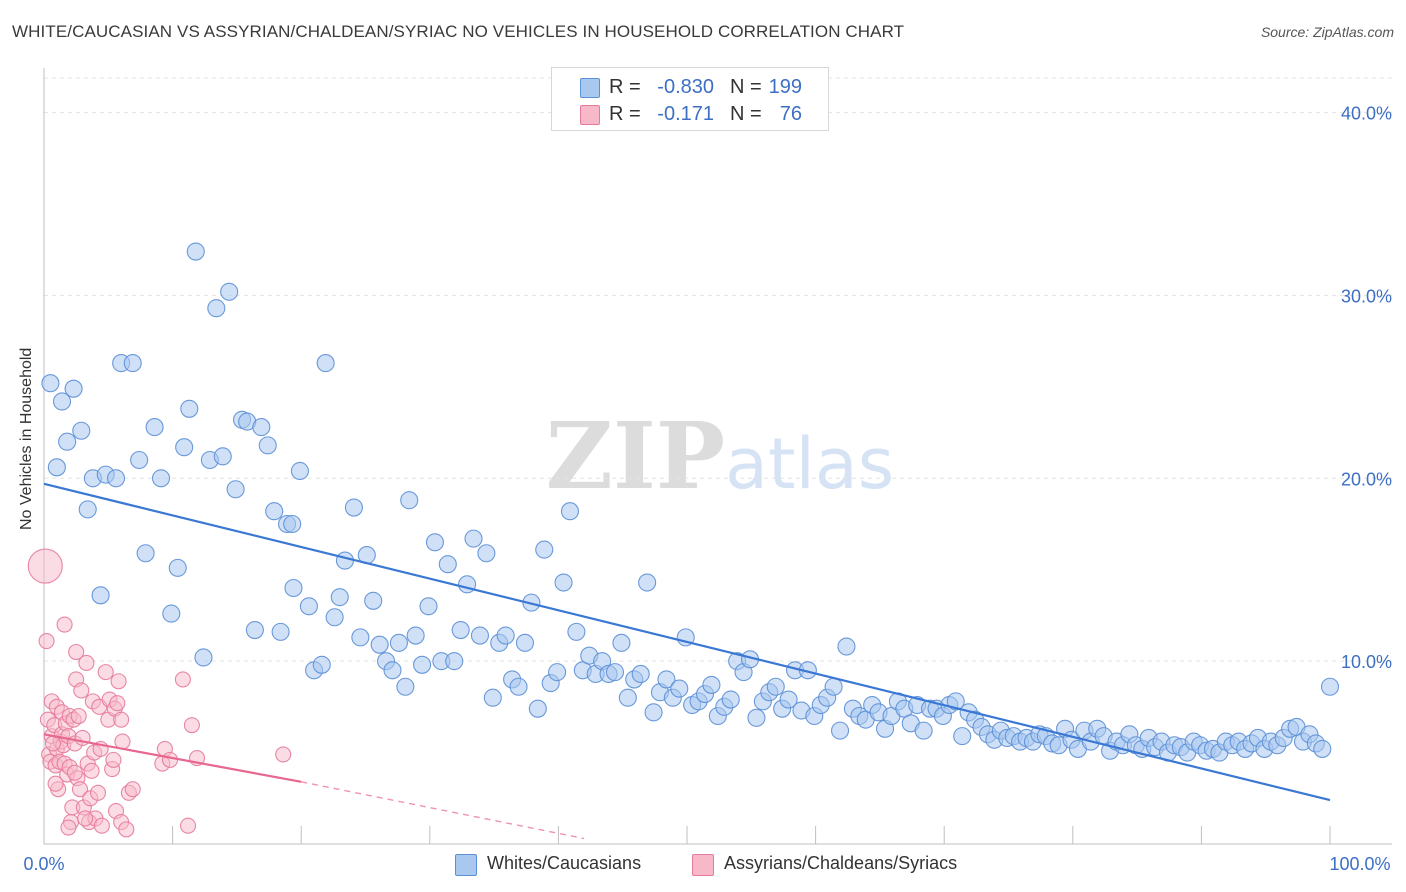 Image resolution: width=1406 pixels, height=892 pixels. What do you see at coordinates (790, 114) in the screenshot?
I see `n-value: 76` at bounding box center [790, 114].